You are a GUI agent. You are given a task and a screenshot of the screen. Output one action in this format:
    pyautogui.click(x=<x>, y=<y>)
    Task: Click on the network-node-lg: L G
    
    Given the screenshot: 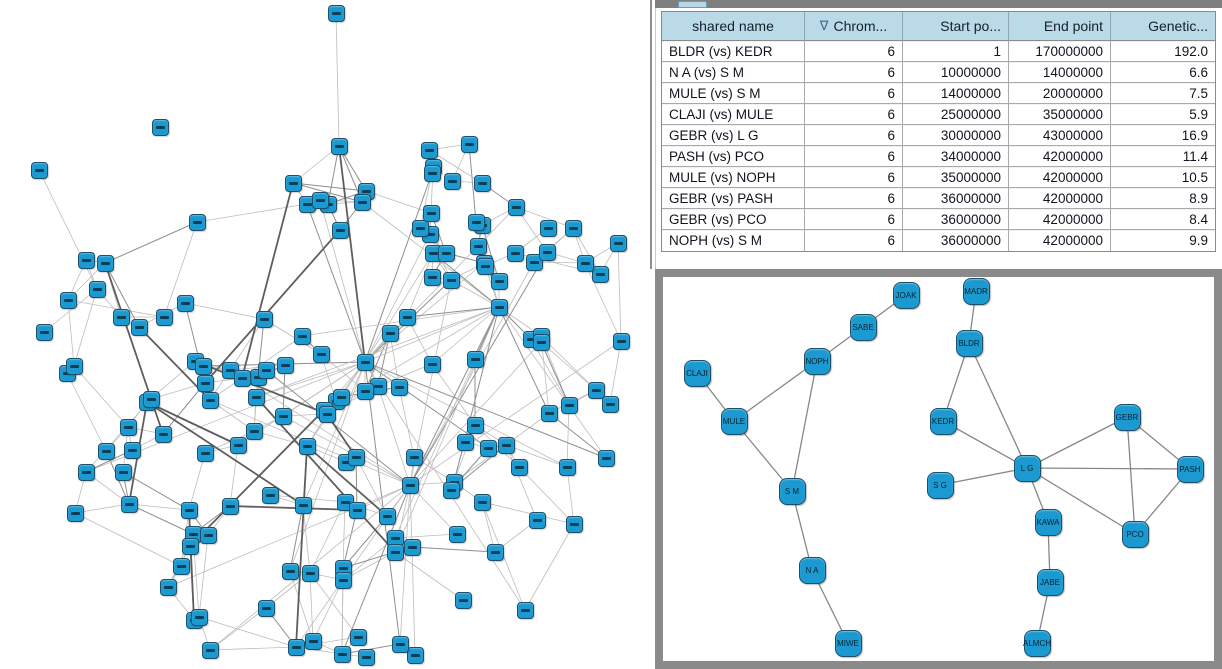 What is the action you would take?
    pyautogui.click(x=1027, y=468)
    